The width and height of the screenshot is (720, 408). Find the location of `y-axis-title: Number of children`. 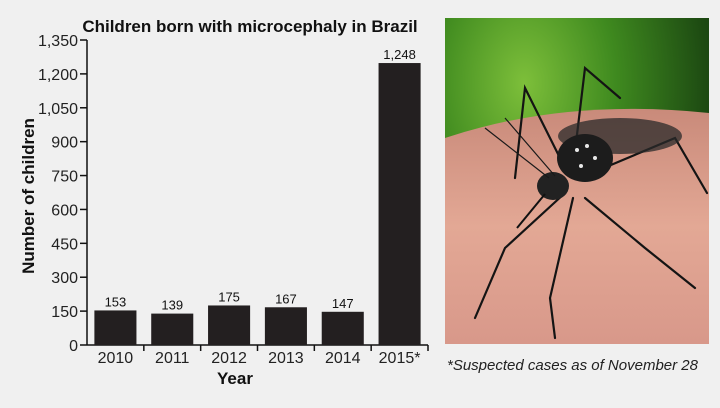

y-axis-title: Number of children is located at coordinates (28, 196).